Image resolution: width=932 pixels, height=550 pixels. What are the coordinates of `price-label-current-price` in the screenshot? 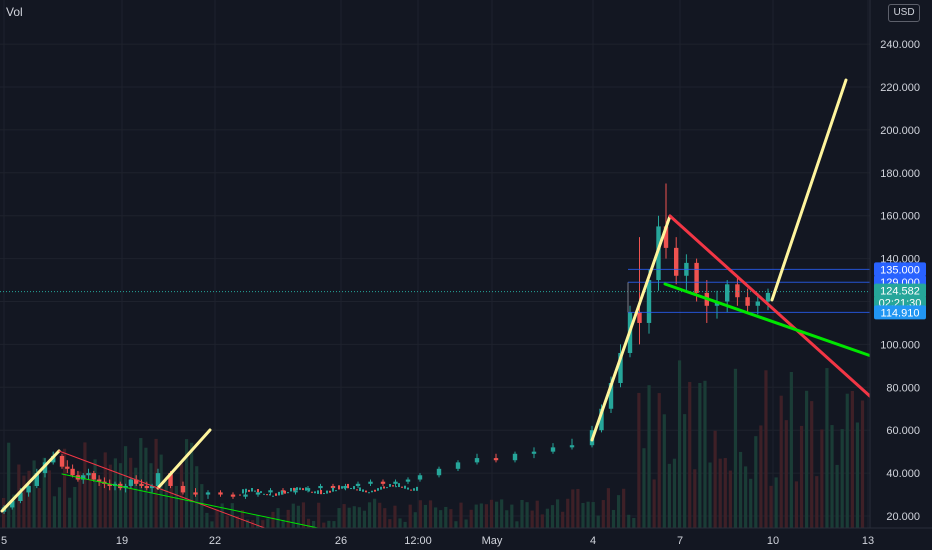 It's located at (900, 290).